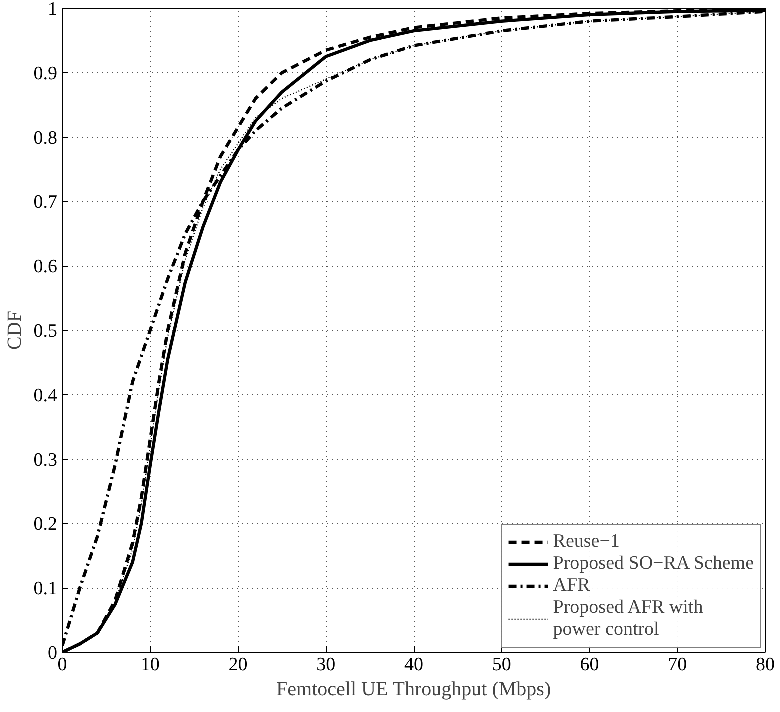 Image resolution: width=780 pixels, height=712 pixels. Describe the element at coordinates (46, 395) in the screenshot. I see `y-tick-label: 0.4` at that location.